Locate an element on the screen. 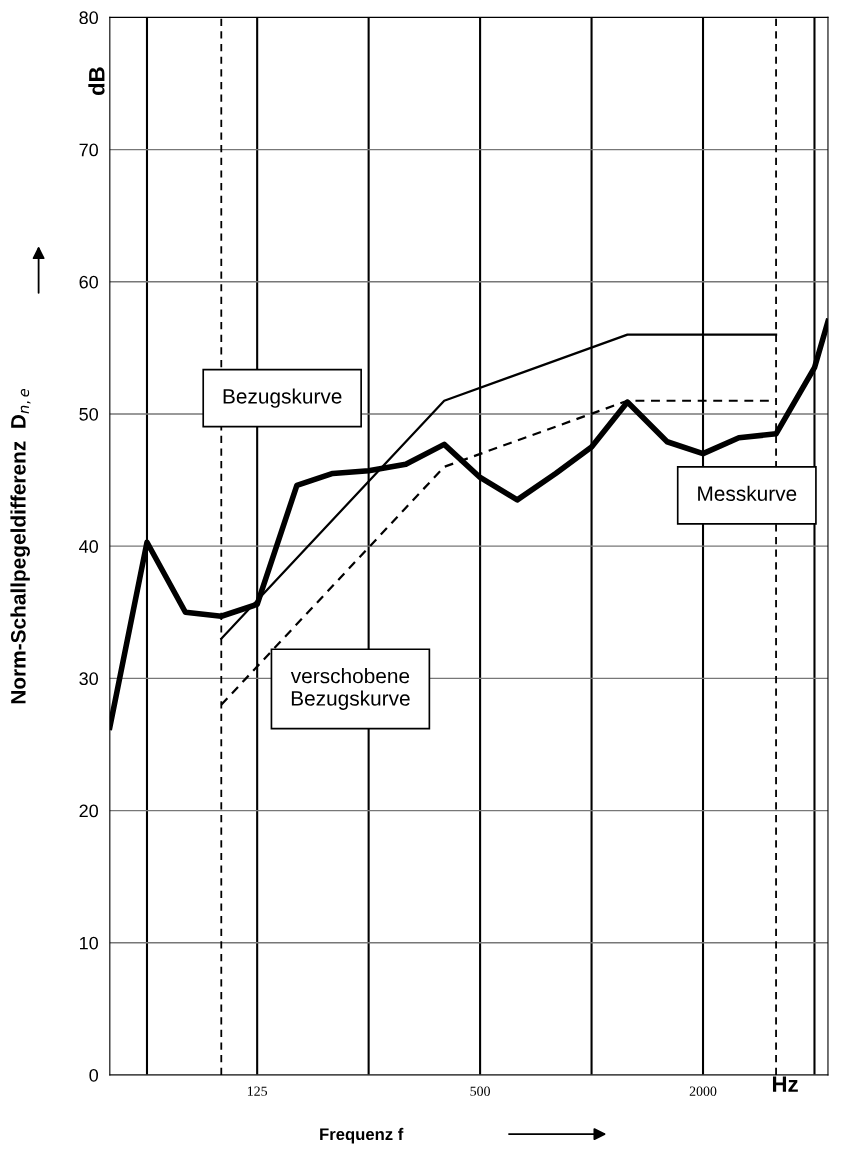 The width and height of the screenshot is (858, 1159). series-label: Messkurve is located at coordinates (747, 493).